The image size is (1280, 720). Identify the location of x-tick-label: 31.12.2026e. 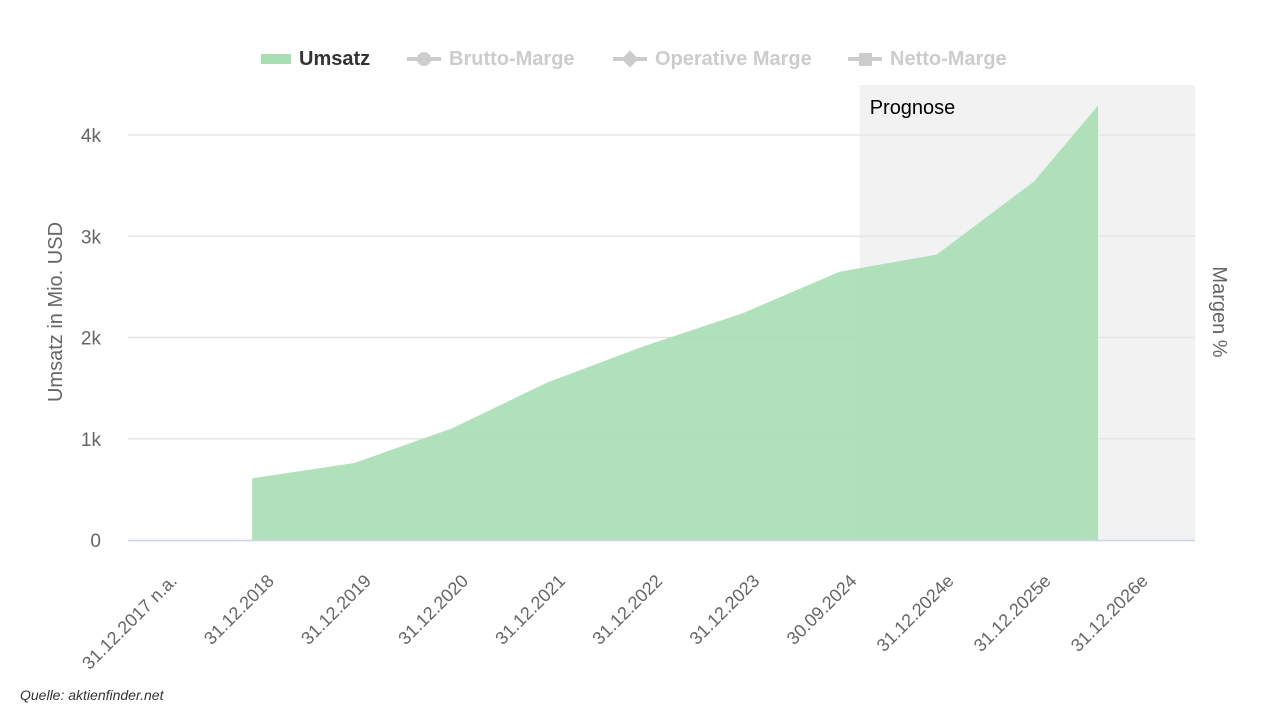
(1109, 613).